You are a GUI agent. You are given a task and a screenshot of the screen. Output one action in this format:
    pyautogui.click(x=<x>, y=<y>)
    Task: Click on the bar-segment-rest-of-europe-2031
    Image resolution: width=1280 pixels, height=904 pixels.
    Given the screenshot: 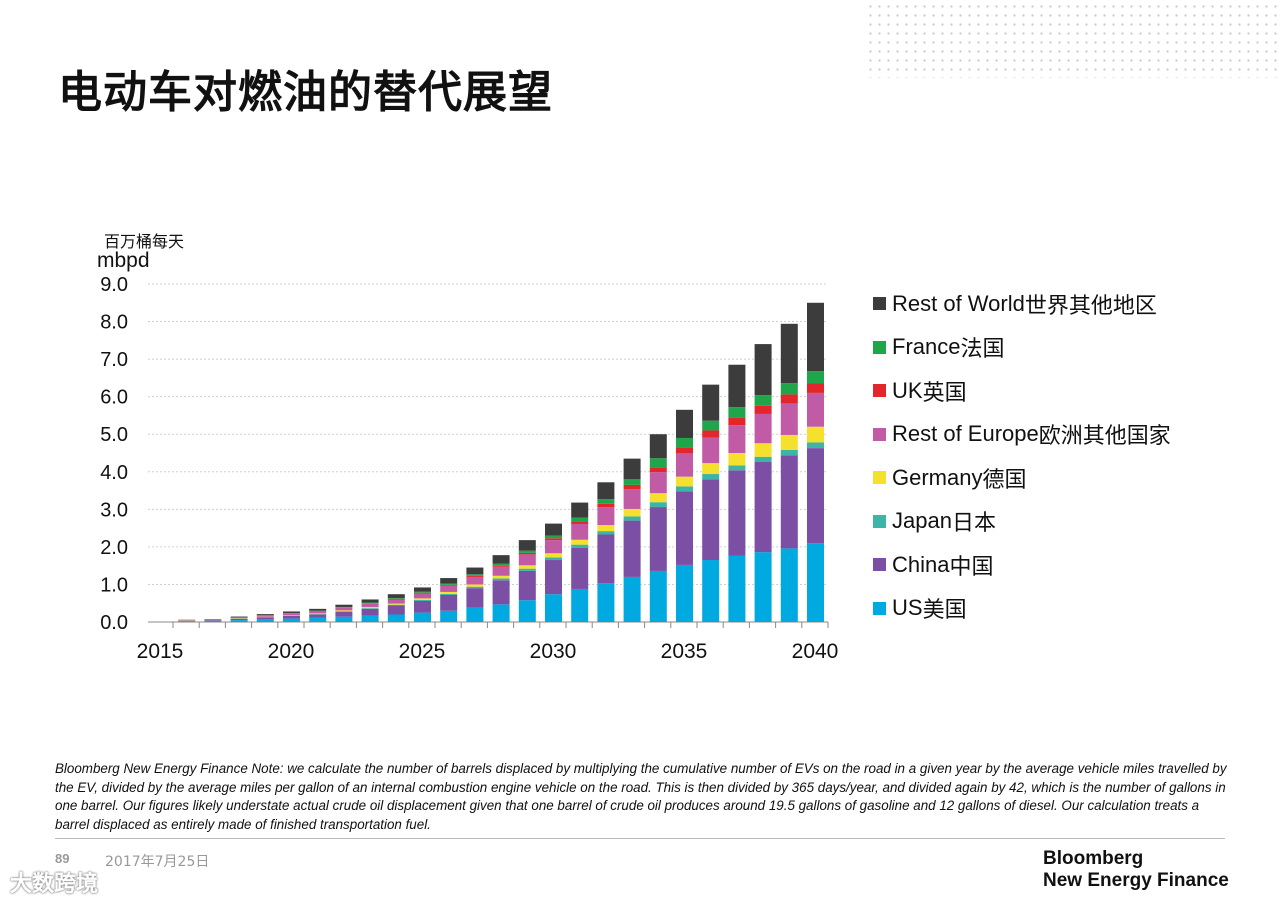 What is the action you would take?
    pyautogui.click(x=580, y=531)
    